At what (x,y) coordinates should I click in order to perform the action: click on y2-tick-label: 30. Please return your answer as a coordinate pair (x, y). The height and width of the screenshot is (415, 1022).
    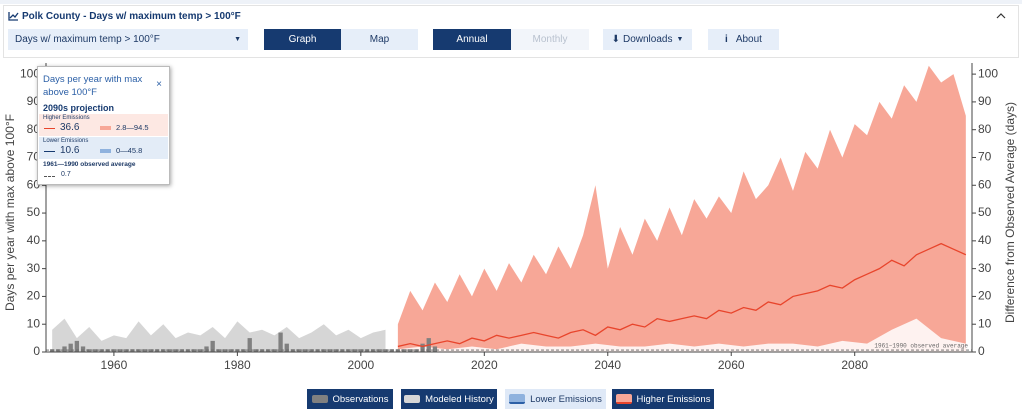
    Looking at the image, I should click on (985, 268).